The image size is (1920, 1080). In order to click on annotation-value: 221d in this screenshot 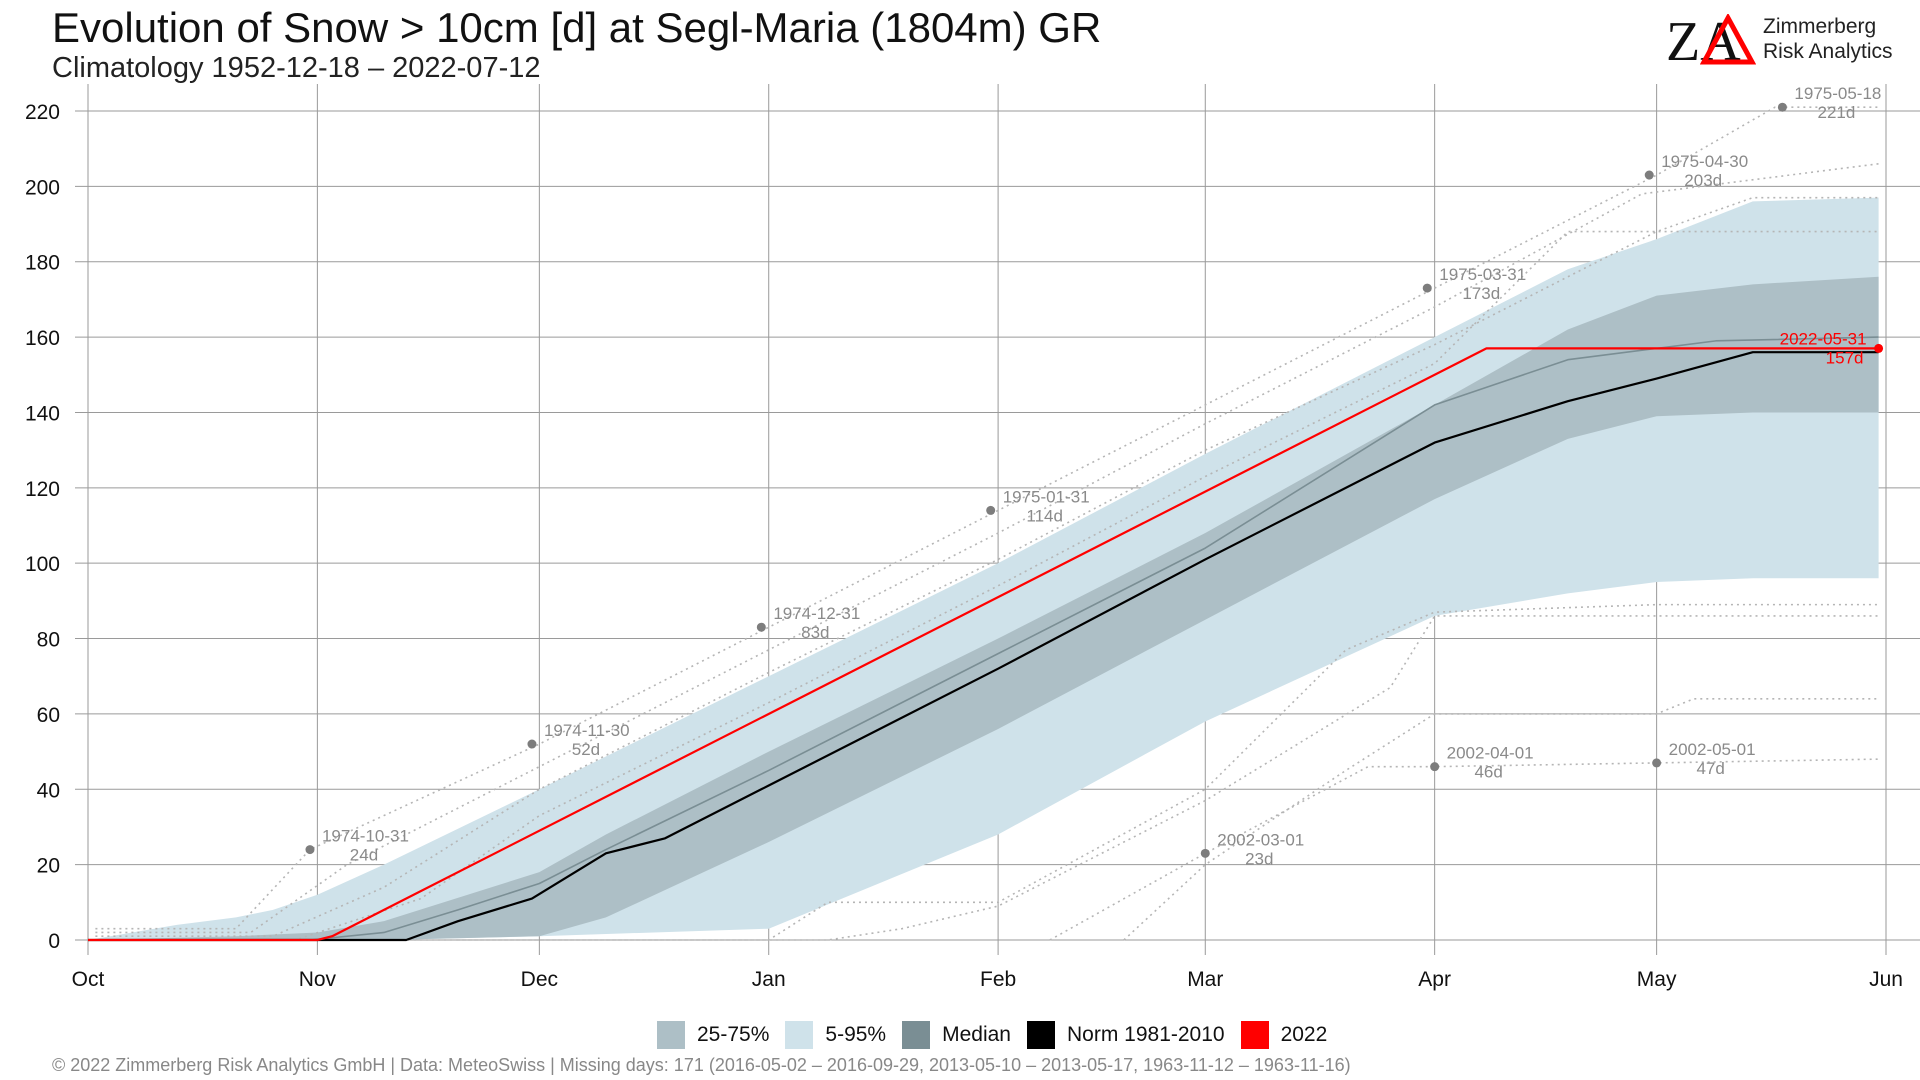, I will do `click(1836, 112)`.